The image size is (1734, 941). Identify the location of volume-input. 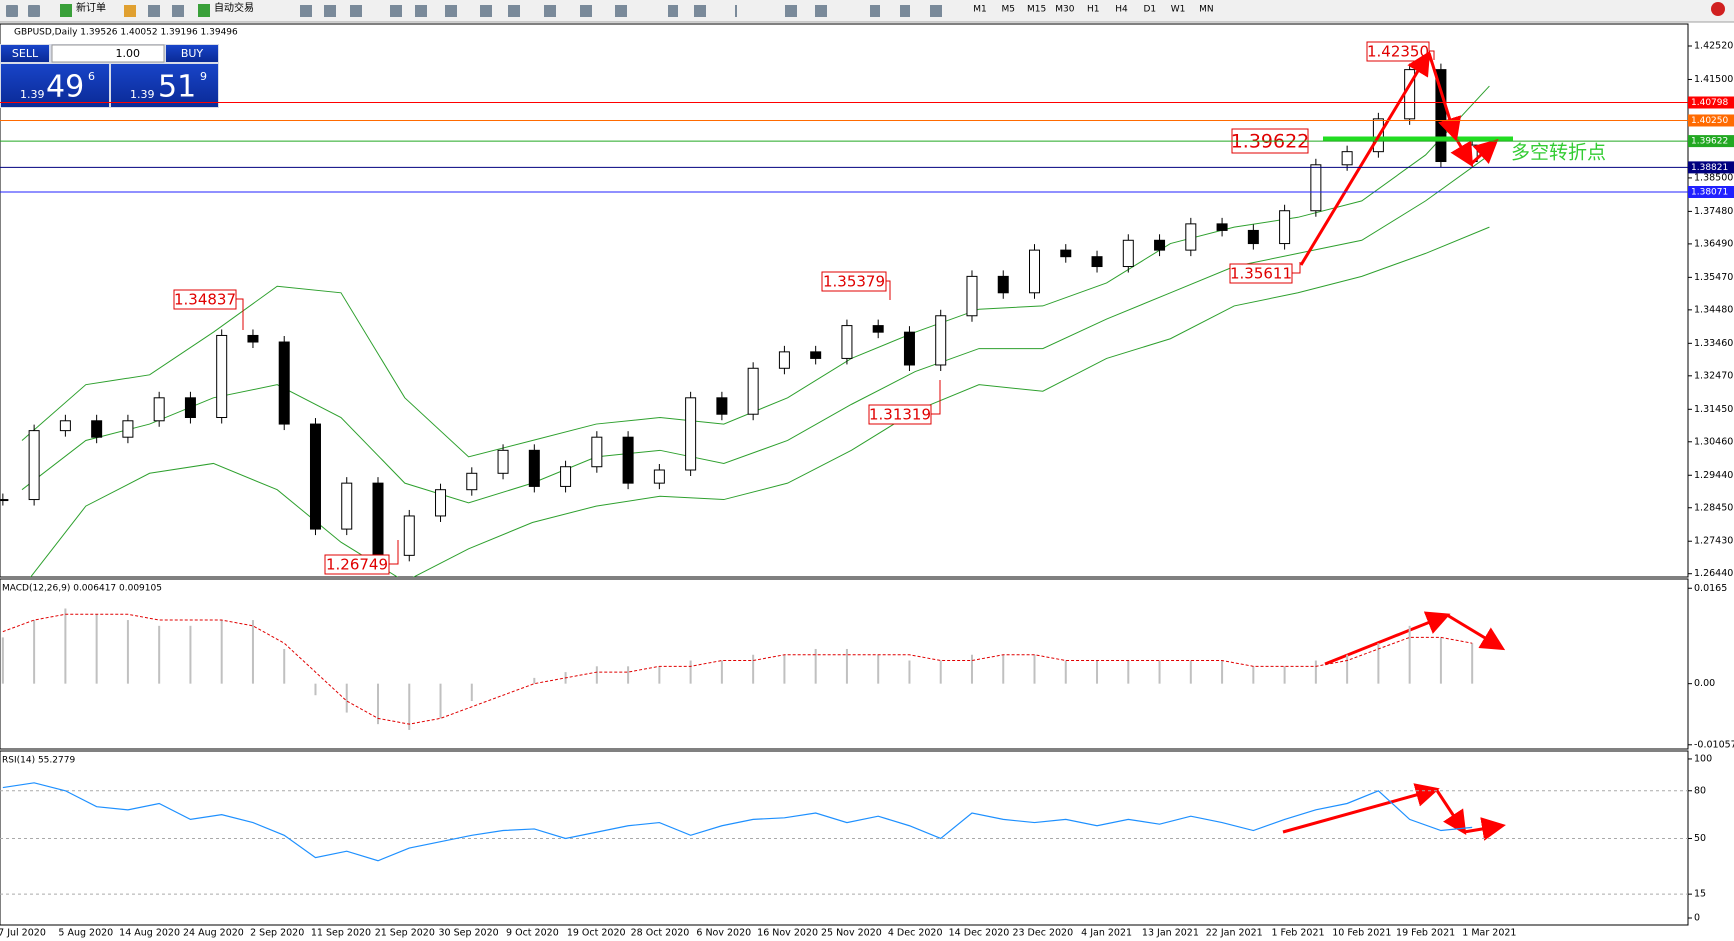
(108, 53).